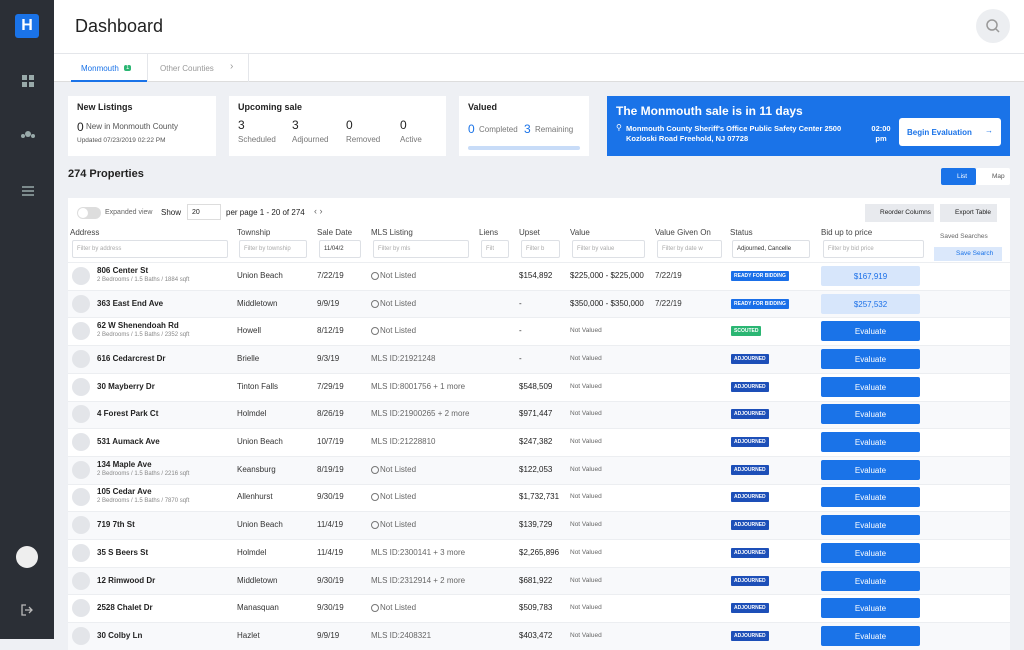 The image size is (1024, 650). I want to click on logout-icon, so click(27, 610).